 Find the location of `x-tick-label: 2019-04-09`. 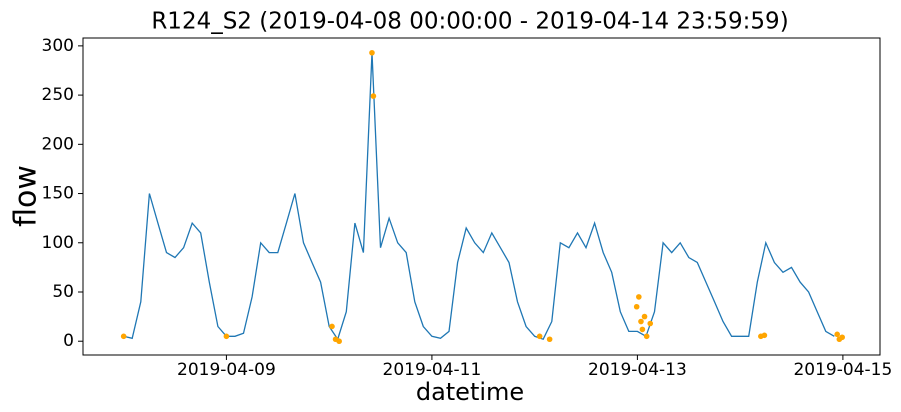

x-tick-label: 2019-04-09 is located at coordinates (226, 370).